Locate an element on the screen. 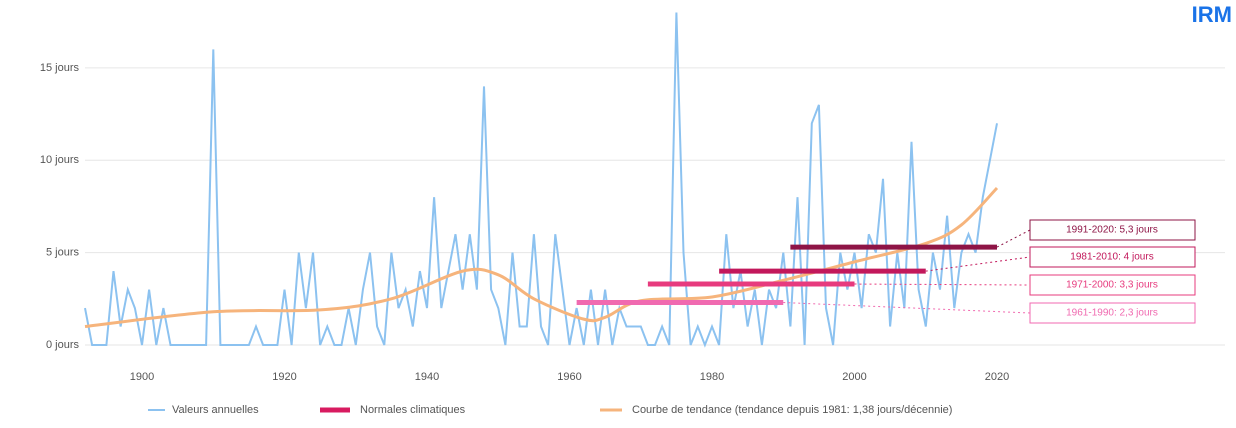 This screenshot has height=428, width=1236. y-tick-label: 10 jours is located at coordinates (60, 160).